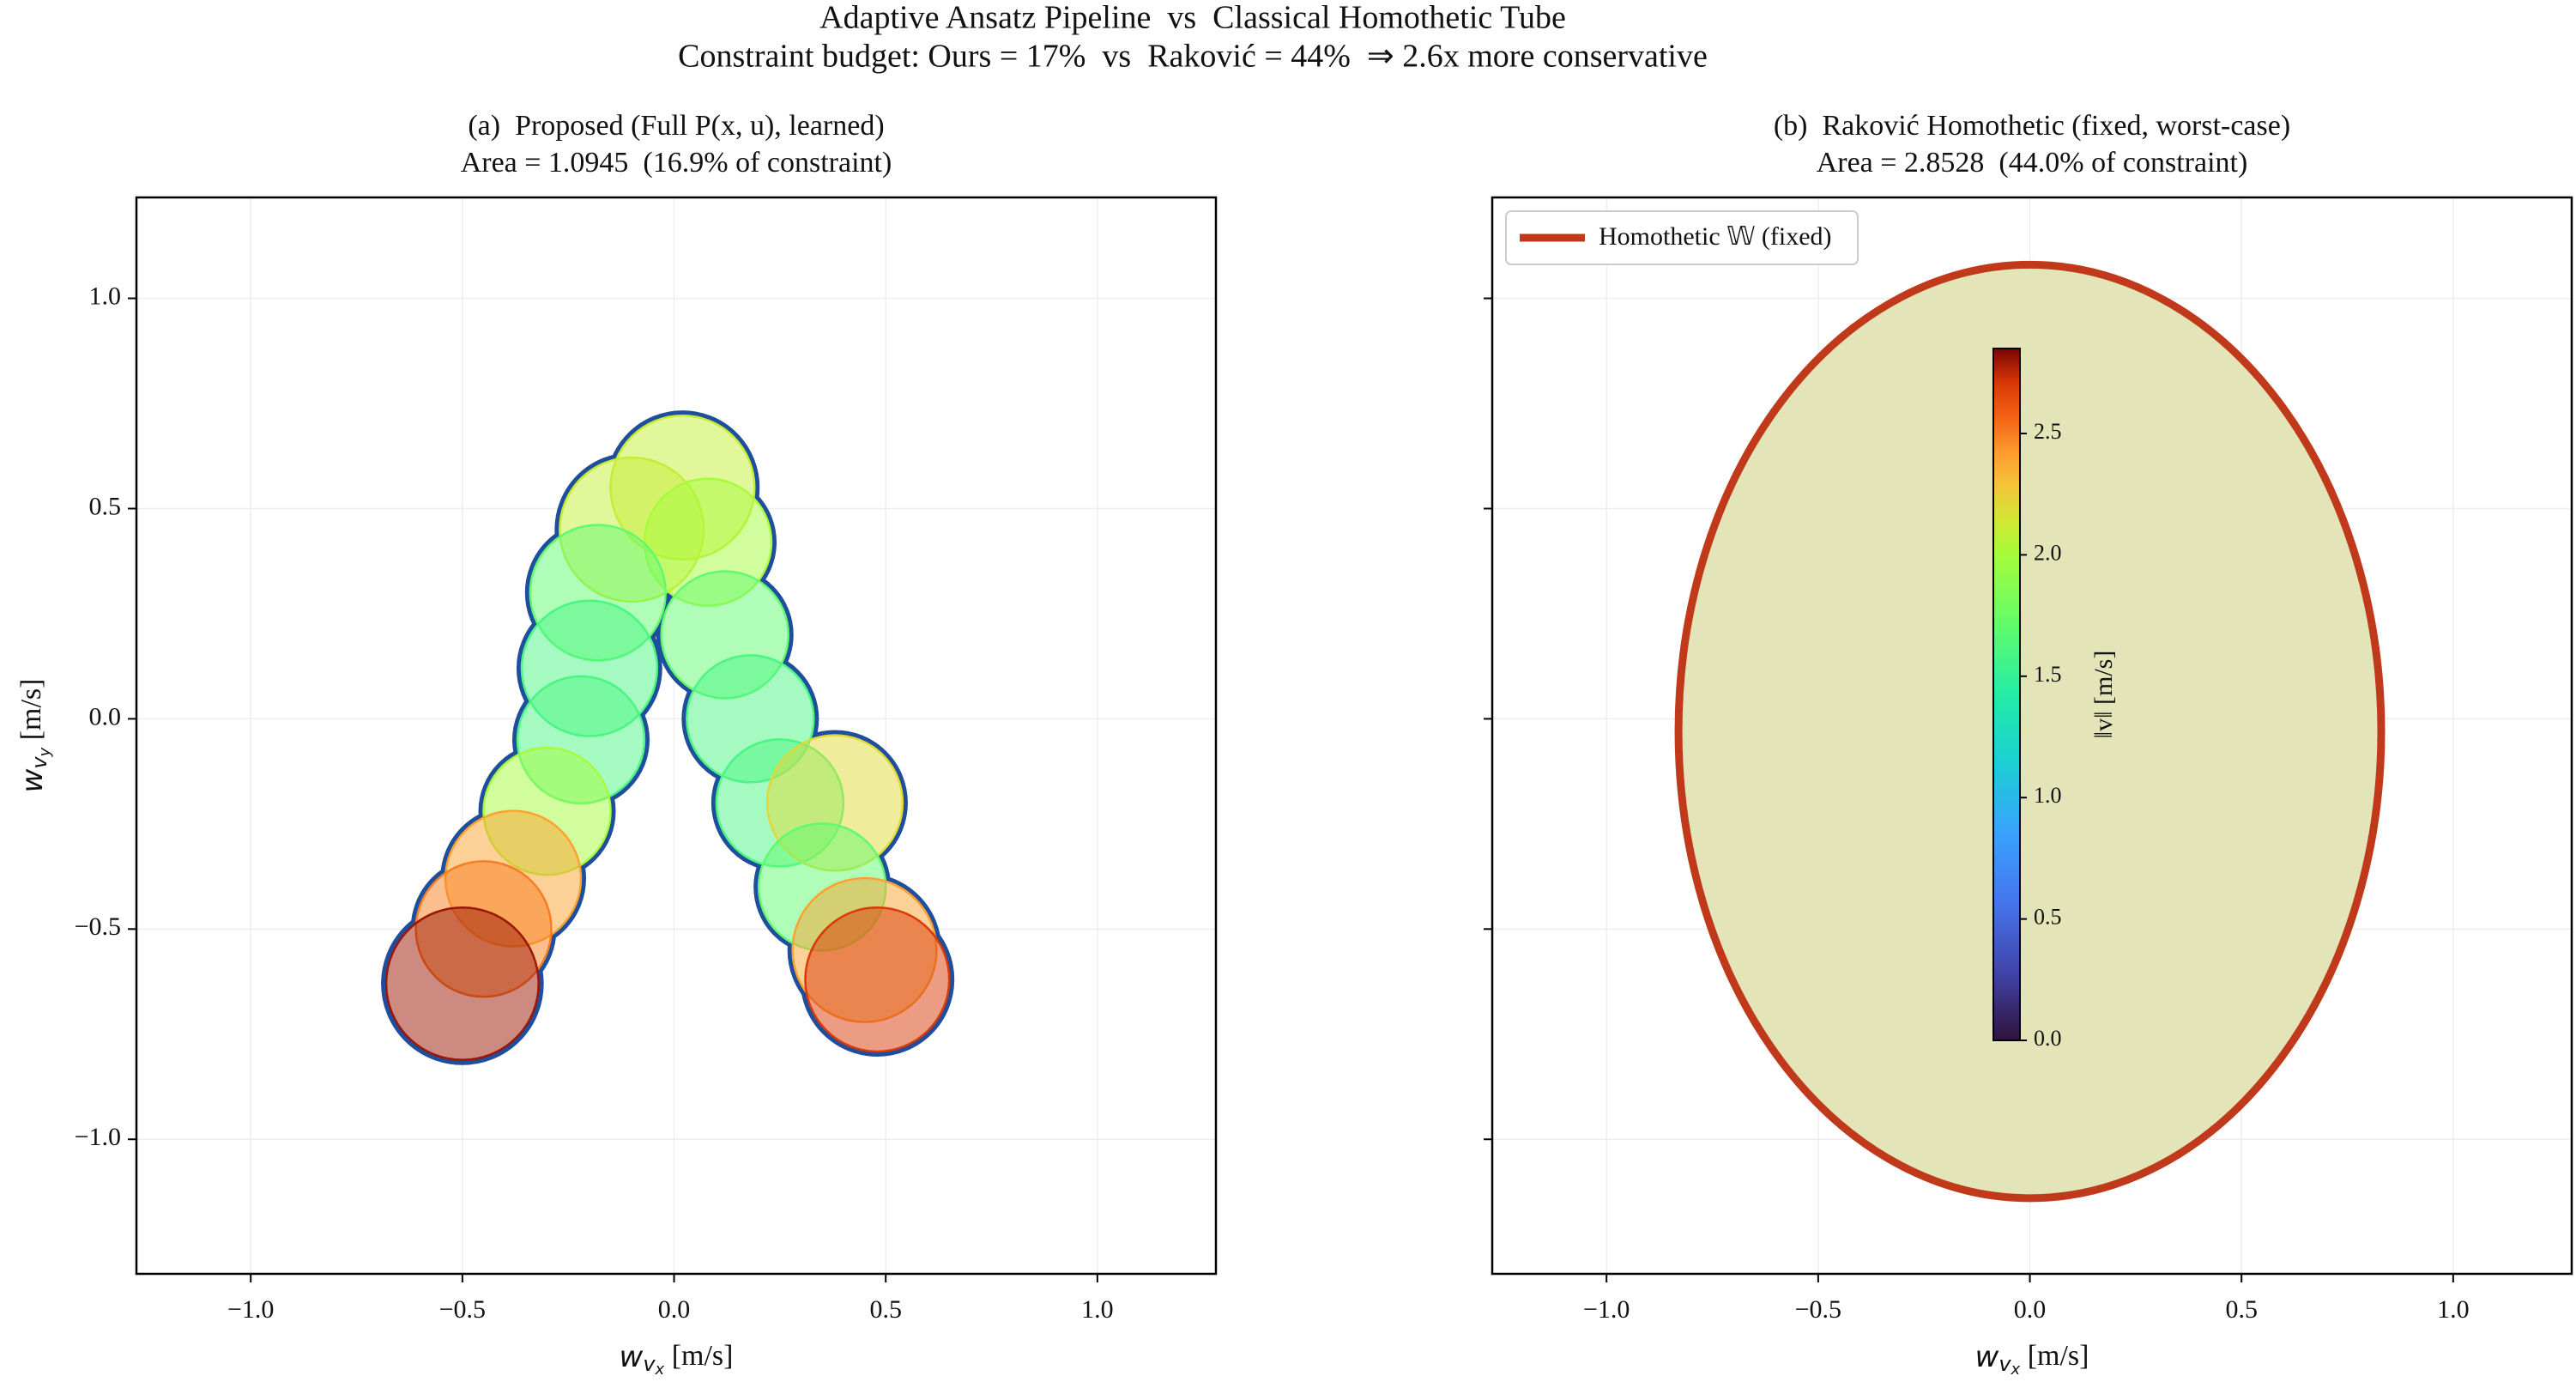 Image resolution: width=2576 pixels, height=1382 pixels. Describe the element at coordinates (2006, 694) in the screenshot. I see `colorbar` at that location.